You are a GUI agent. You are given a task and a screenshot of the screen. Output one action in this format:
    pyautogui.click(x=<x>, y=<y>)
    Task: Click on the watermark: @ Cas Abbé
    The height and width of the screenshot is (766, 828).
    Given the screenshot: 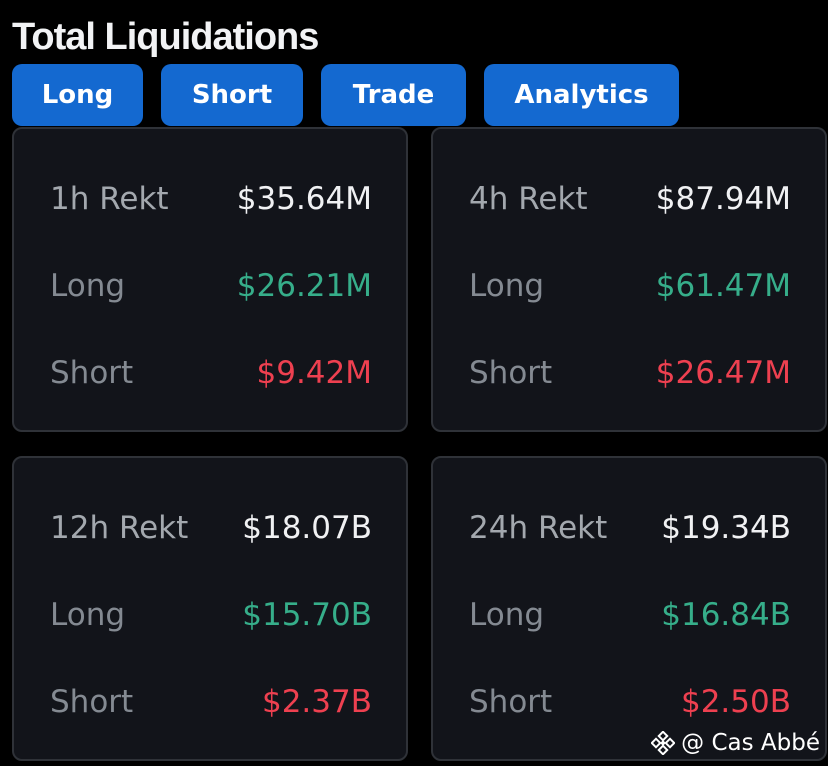 What is the action you would take?
    pyautogui.click(x=735, y=743)
    